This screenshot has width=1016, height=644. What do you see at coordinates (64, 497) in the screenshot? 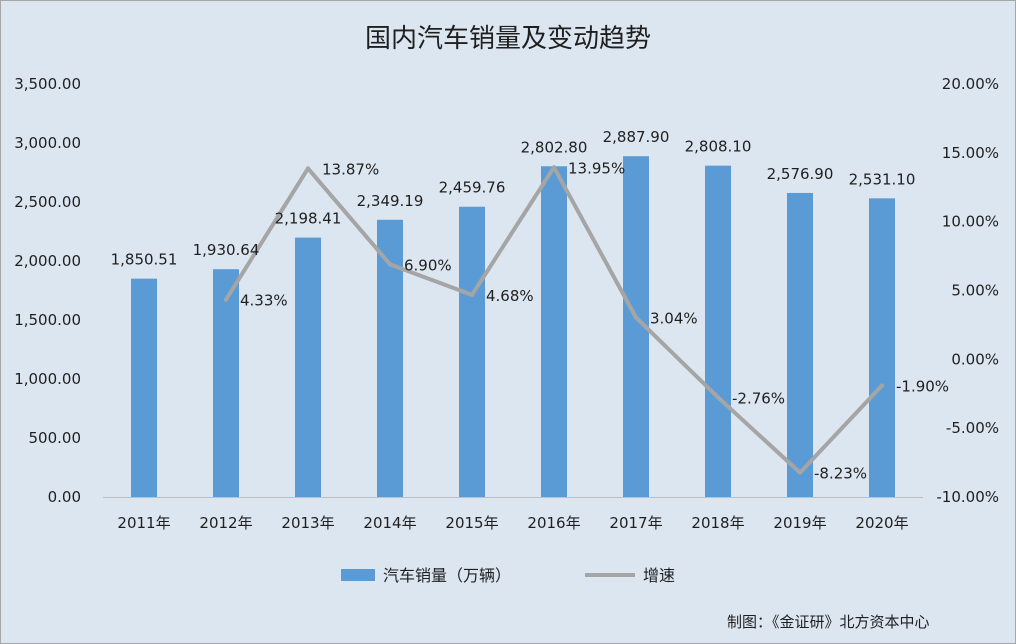
I see `left-axis-tick-label: 0.00` at bounding box center [64, 497].